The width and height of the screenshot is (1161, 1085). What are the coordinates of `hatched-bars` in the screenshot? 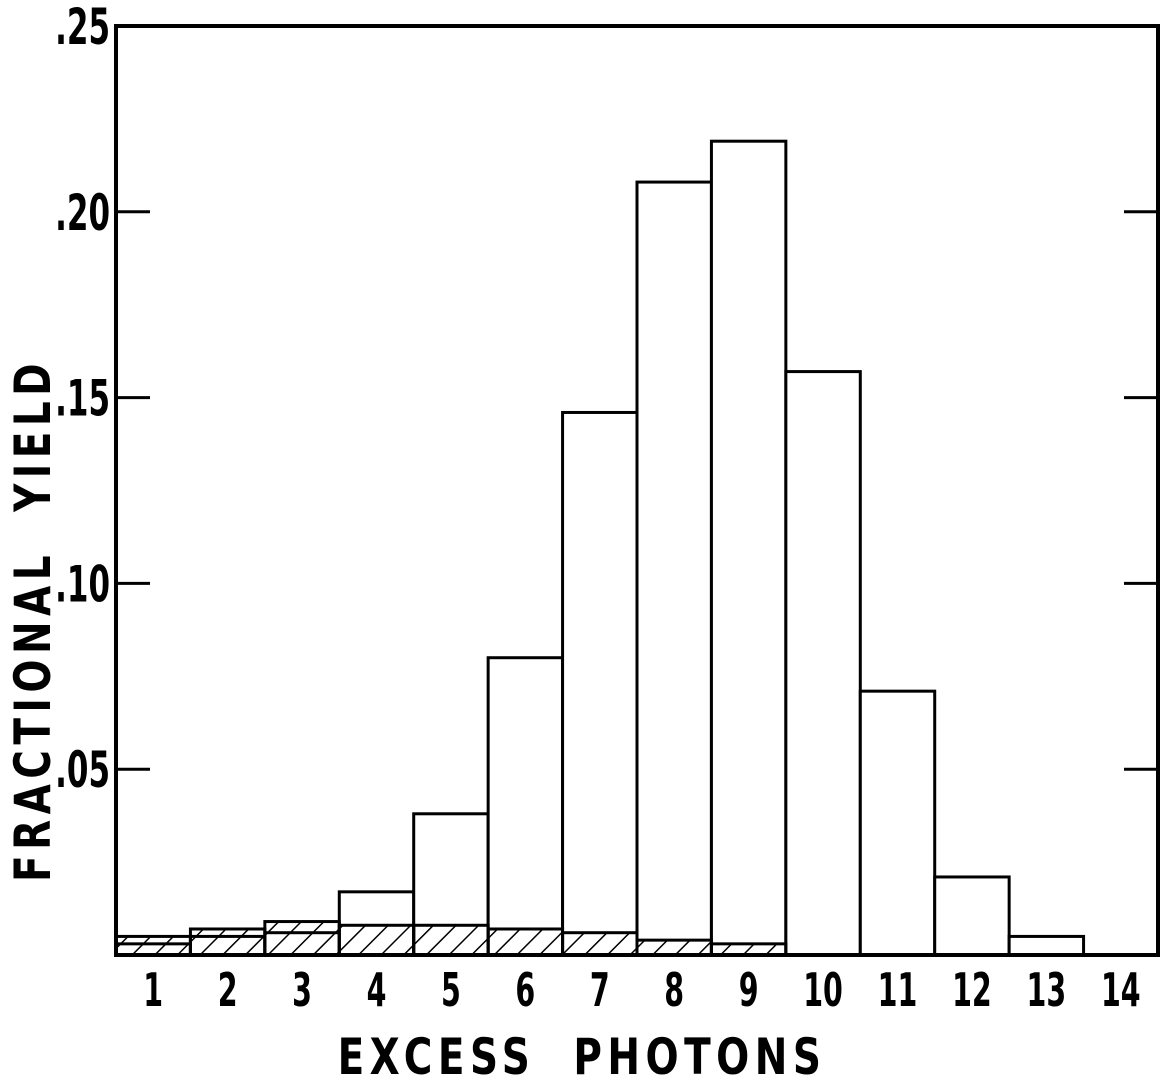 It's located at (451, 938).